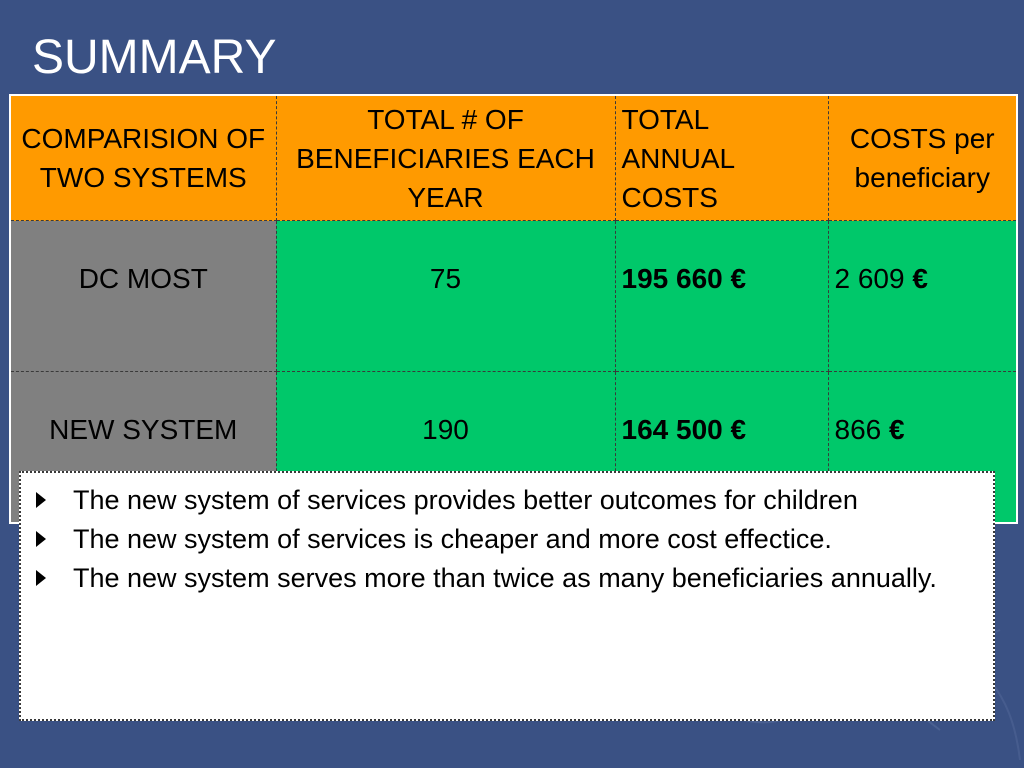 The image size is (1024, 768). I want to click on slide-title: SUMMARY, so click(154, 57).